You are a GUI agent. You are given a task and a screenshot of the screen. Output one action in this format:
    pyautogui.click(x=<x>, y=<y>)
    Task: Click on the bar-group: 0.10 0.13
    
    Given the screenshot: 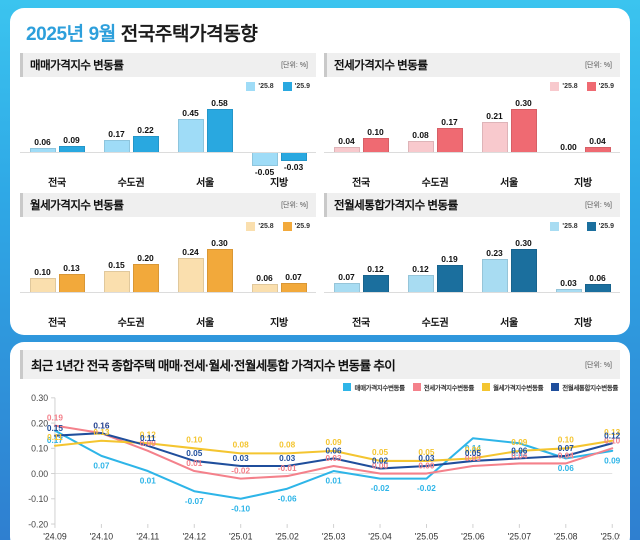 What is the action you would take?
    pyautogui.click(x=57, y=272)
    